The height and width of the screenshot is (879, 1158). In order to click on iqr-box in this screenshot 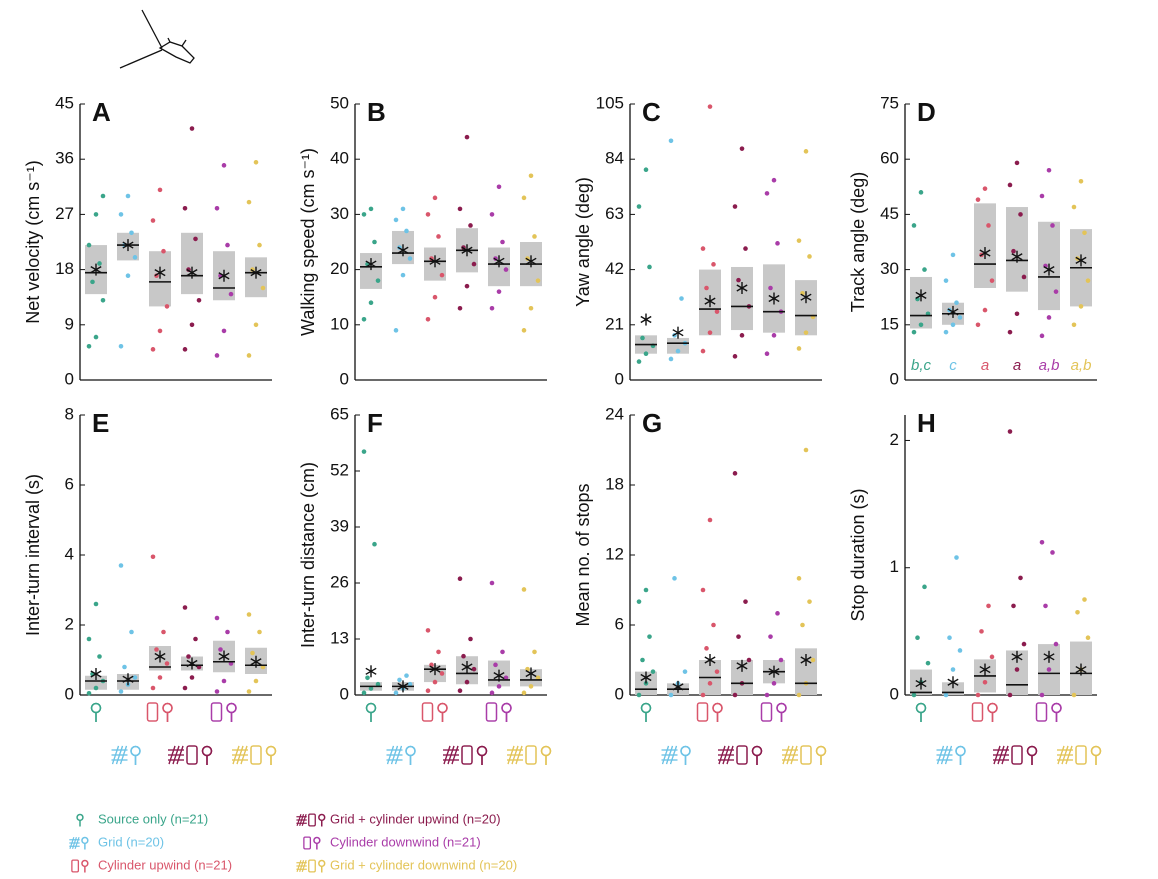, I will do `click(921, 302)`.